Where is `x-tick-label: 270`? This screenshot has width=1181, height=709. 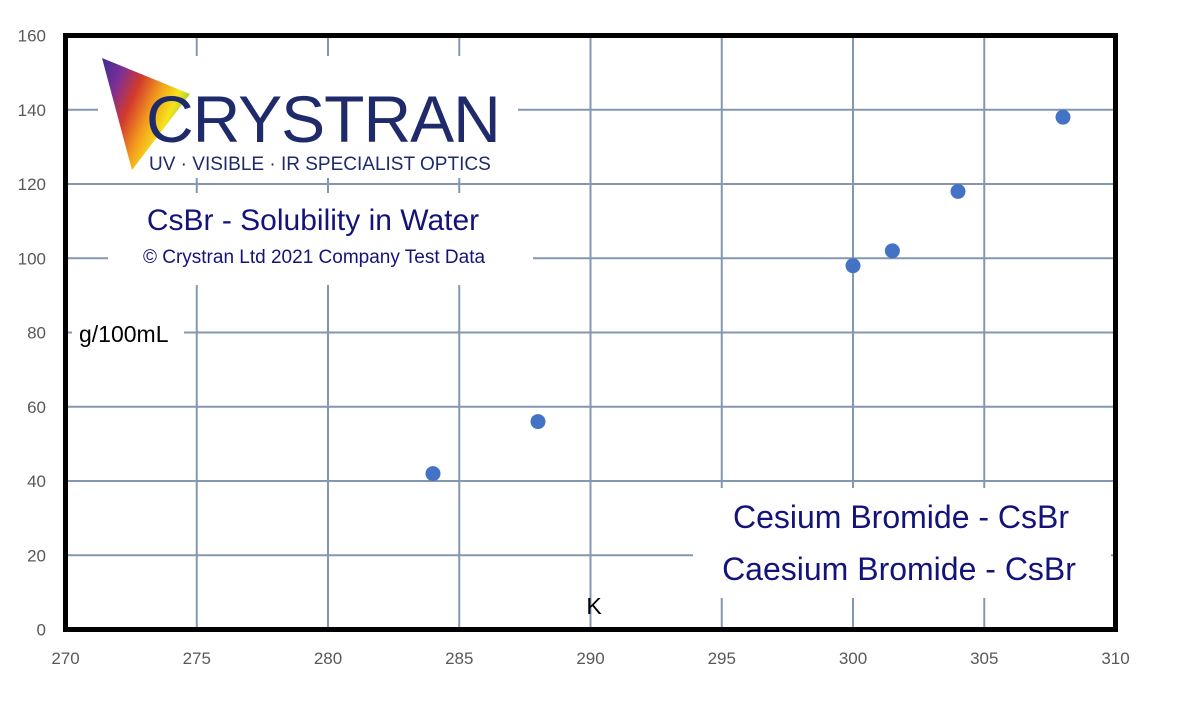 x-tick-label: 270 is located at coordinates (65, 658).